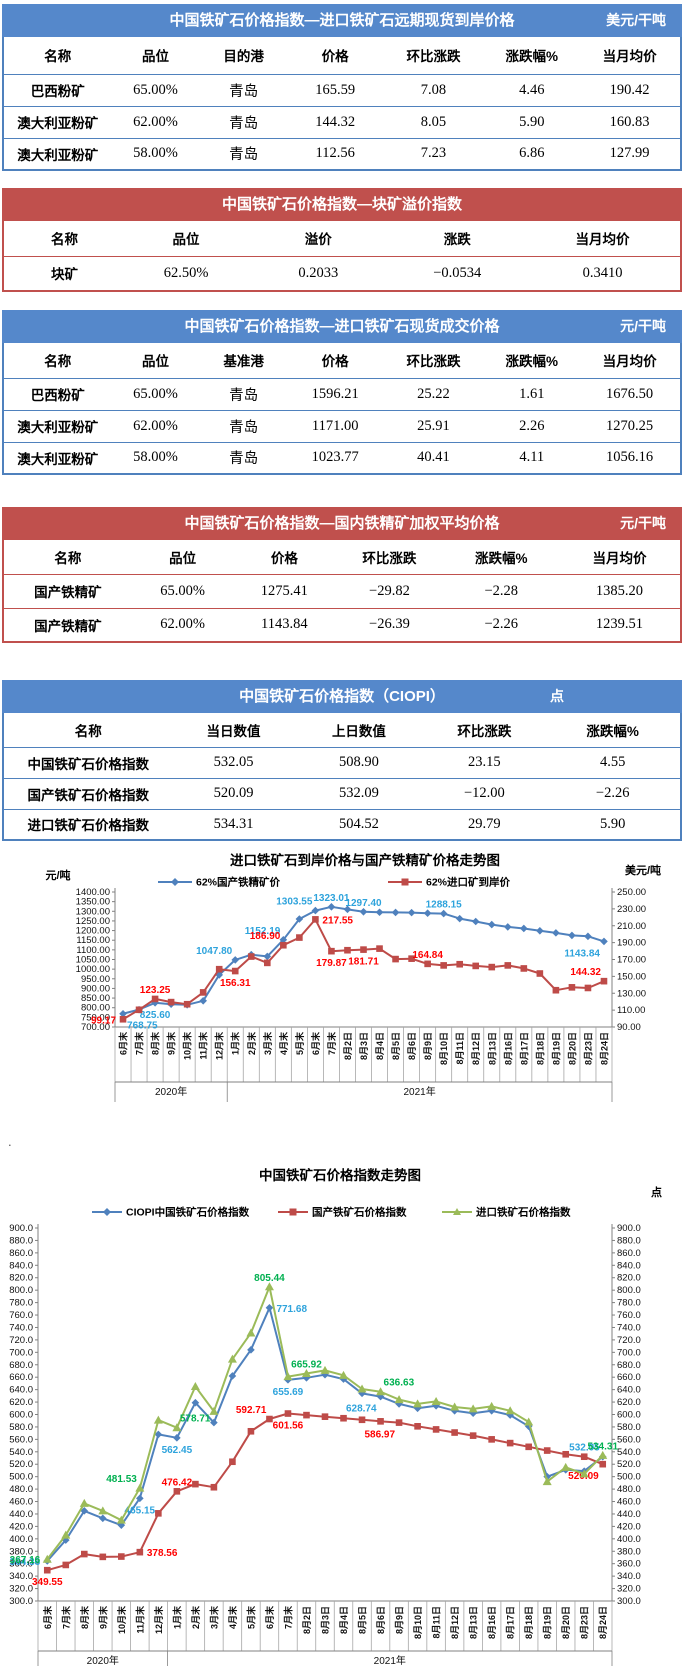  I want to click on x-category-label: 5月末, so click(299, 1043).